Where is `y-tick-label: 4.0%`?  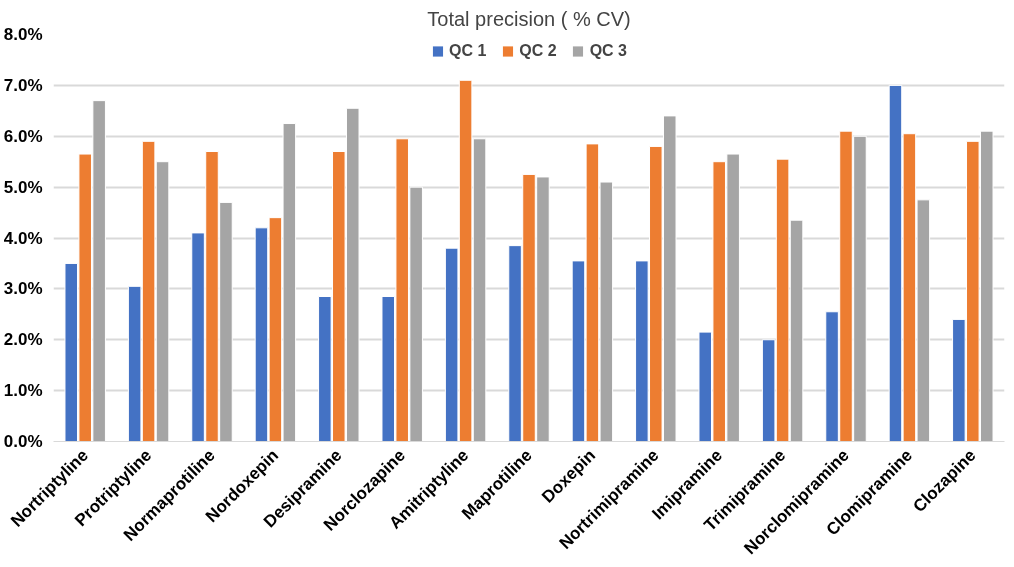 y-tick-label: 4.0% is located at coordinates (23, 238).